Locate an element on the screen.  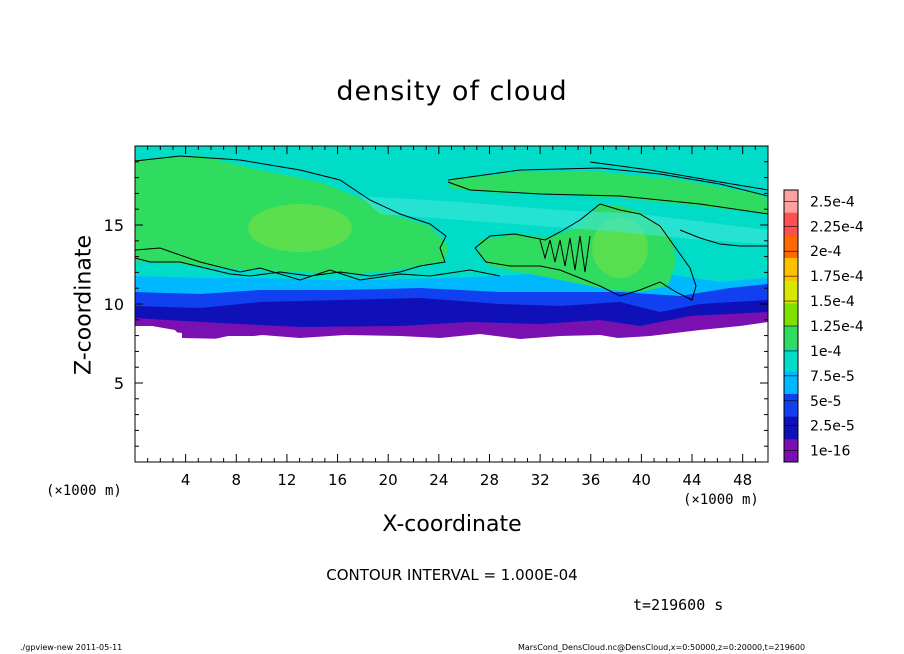
chart-title: density of cloud is located at coordinates (452, 91).